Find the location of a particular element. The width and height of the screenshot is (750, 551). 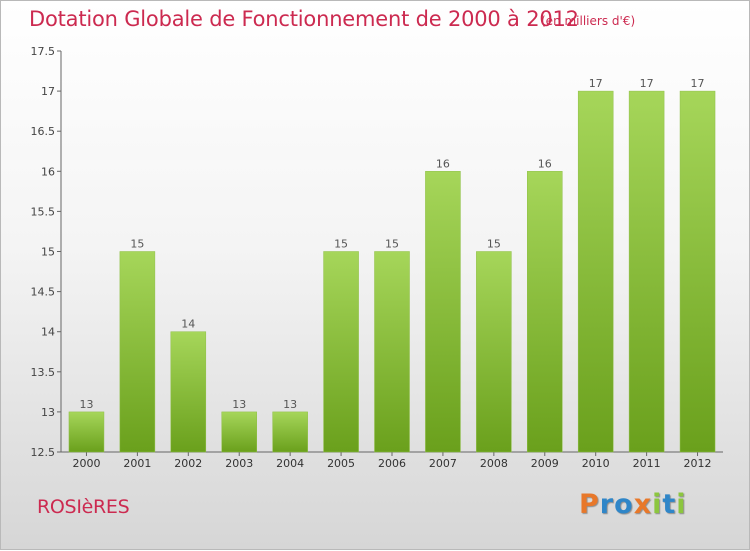

bar-2001 is located at coordinates (137, 352).